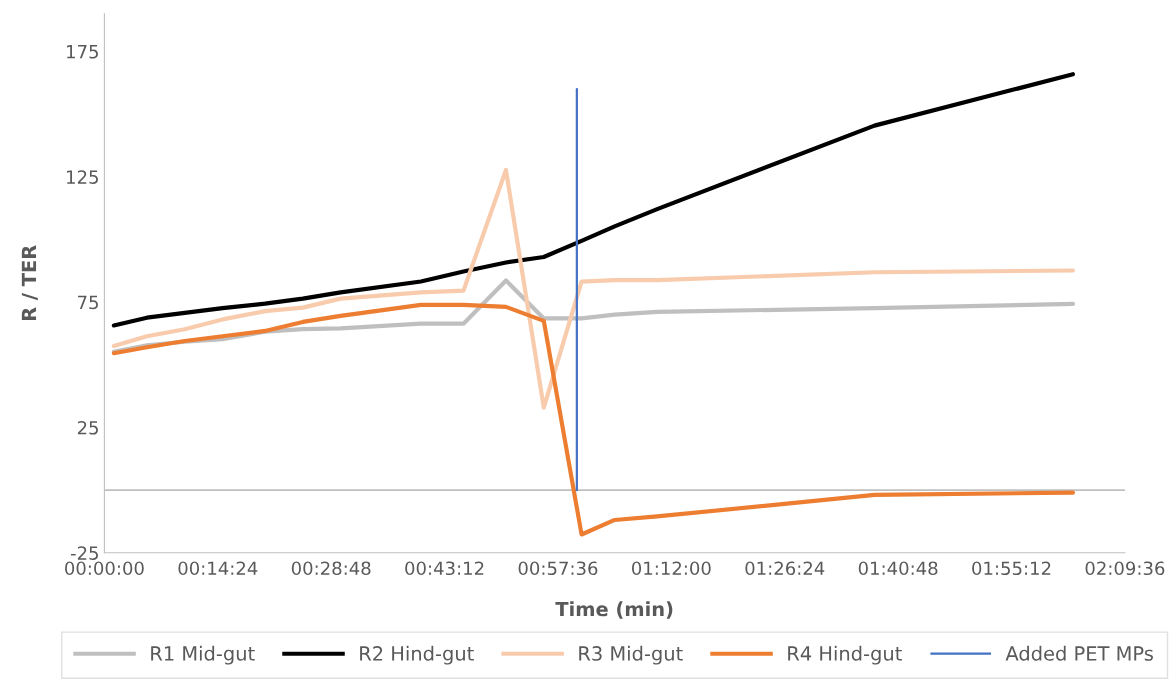 The width and height of the screenshot is (1173, 691). I want to click on y-axis-title: R / TER, so click(29, 283).